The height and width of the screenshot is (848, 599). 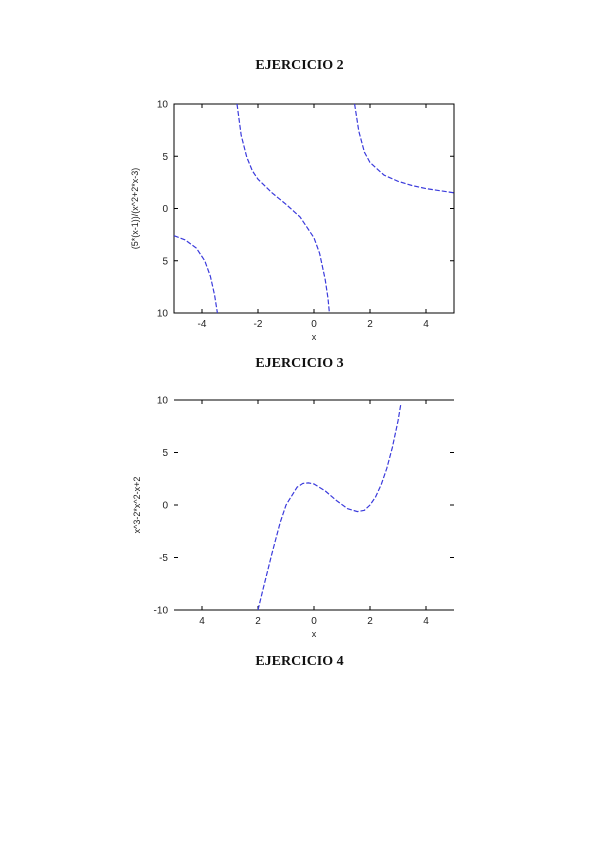 What do you see at coordinates (202, 324) in the screenshot?
I see `x-tick-label: -4` at bounding box center [202, 324].